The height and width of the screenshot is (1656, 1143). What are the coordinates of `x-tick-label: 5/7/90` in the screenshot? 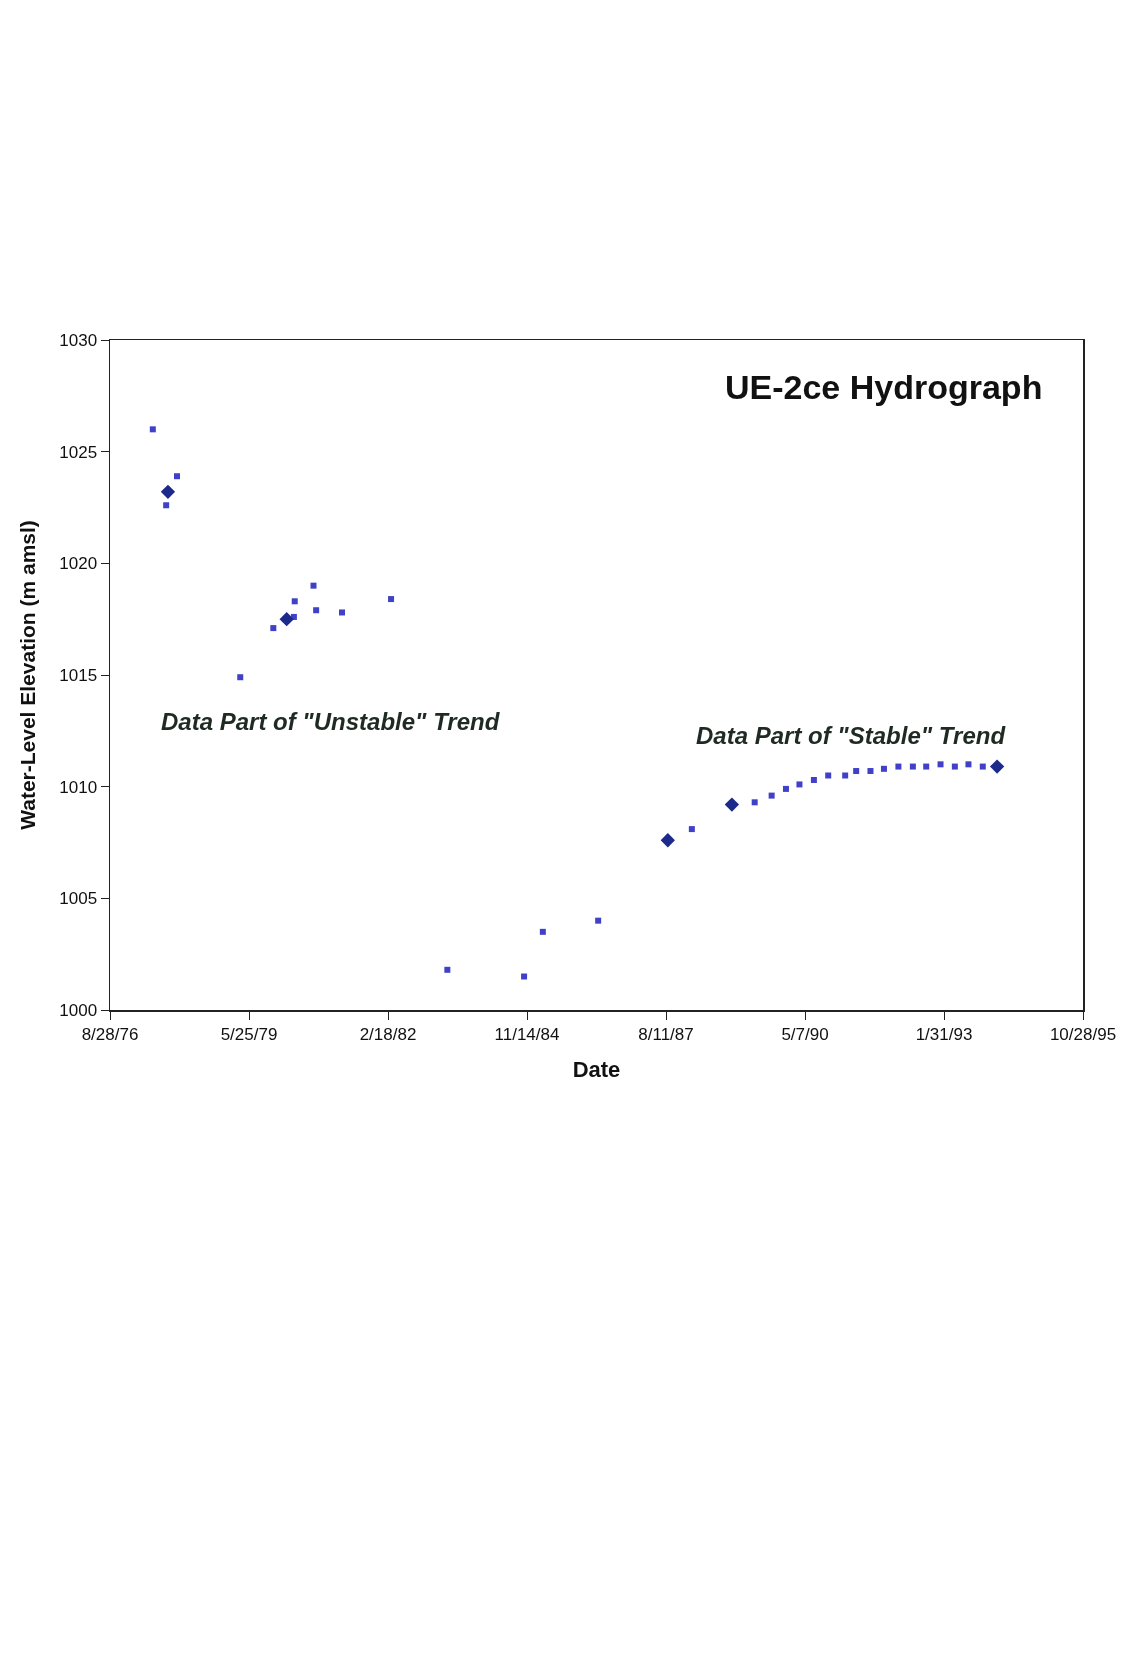 It's located at (805, 1034).